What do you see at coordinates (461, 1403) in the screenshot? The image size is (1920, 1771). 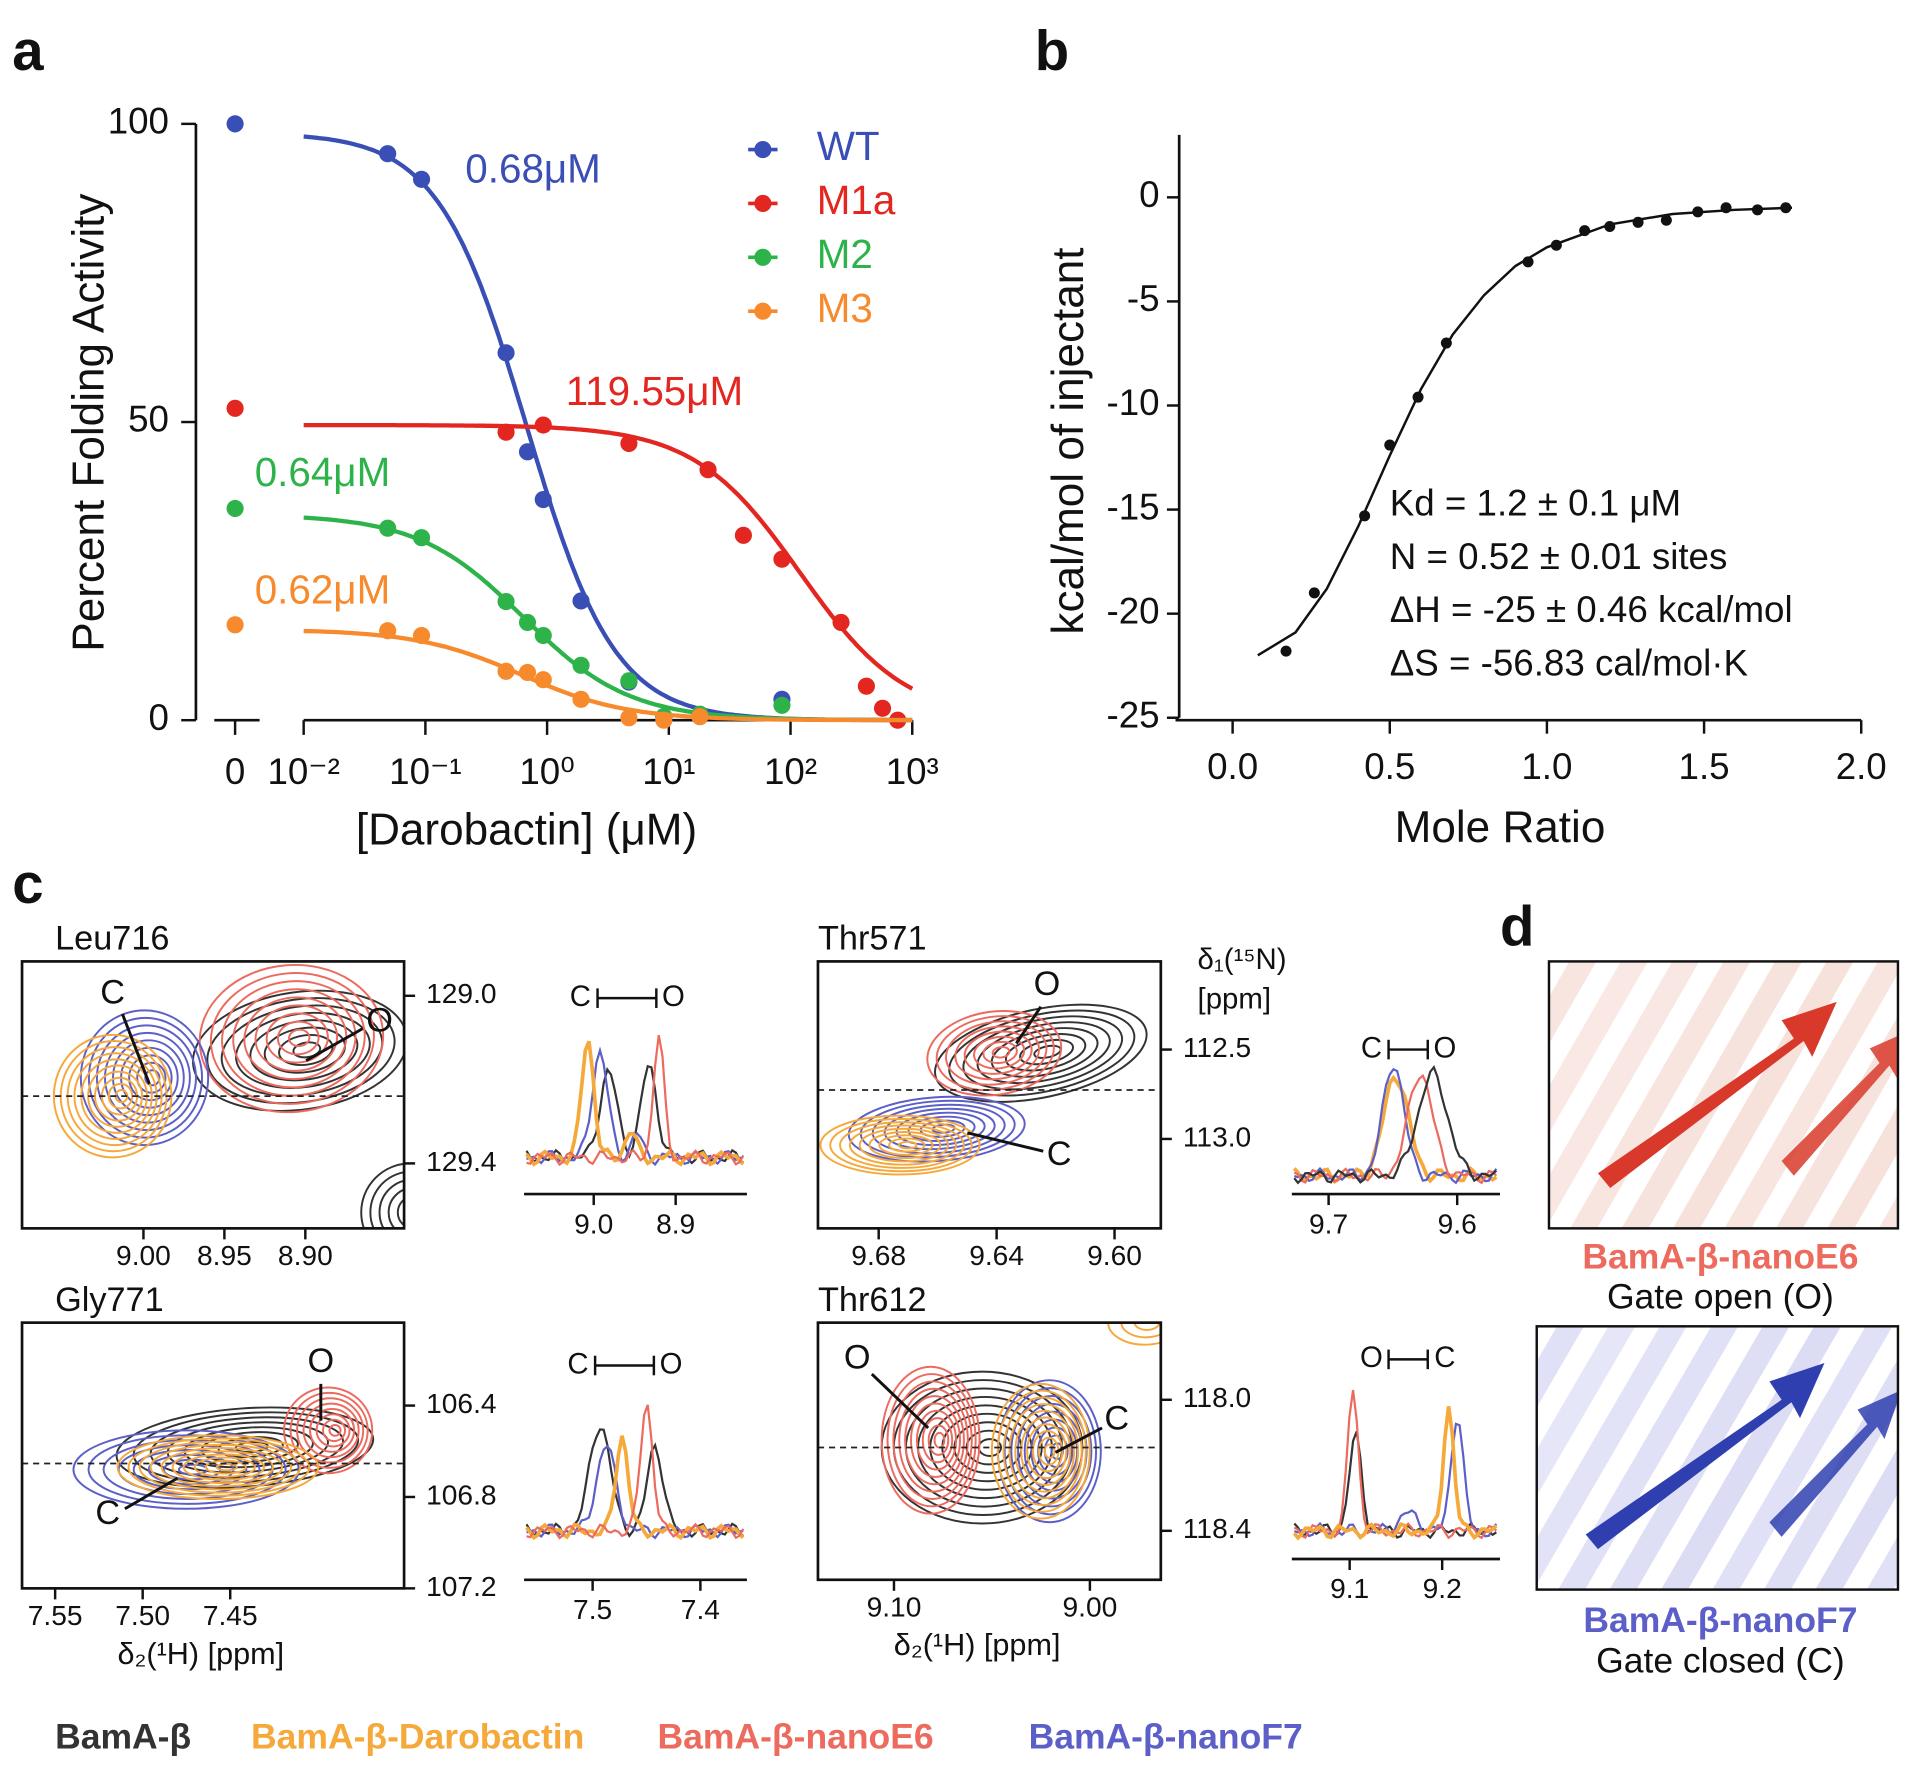 I see `y-tick-label: 106.4` at bounding box center [461, 1403].